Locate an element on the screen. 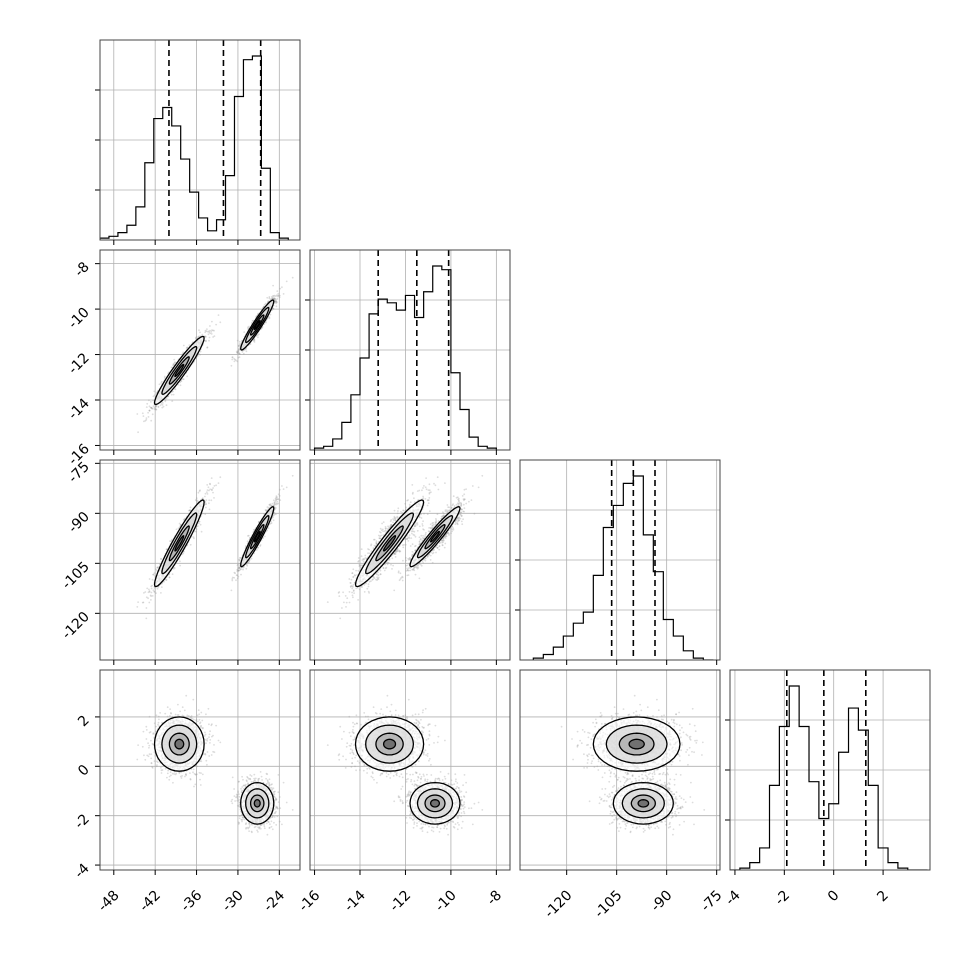 The width and height of the screenshot is (970, 970). histogram-step is located at coordinates (194, 147).